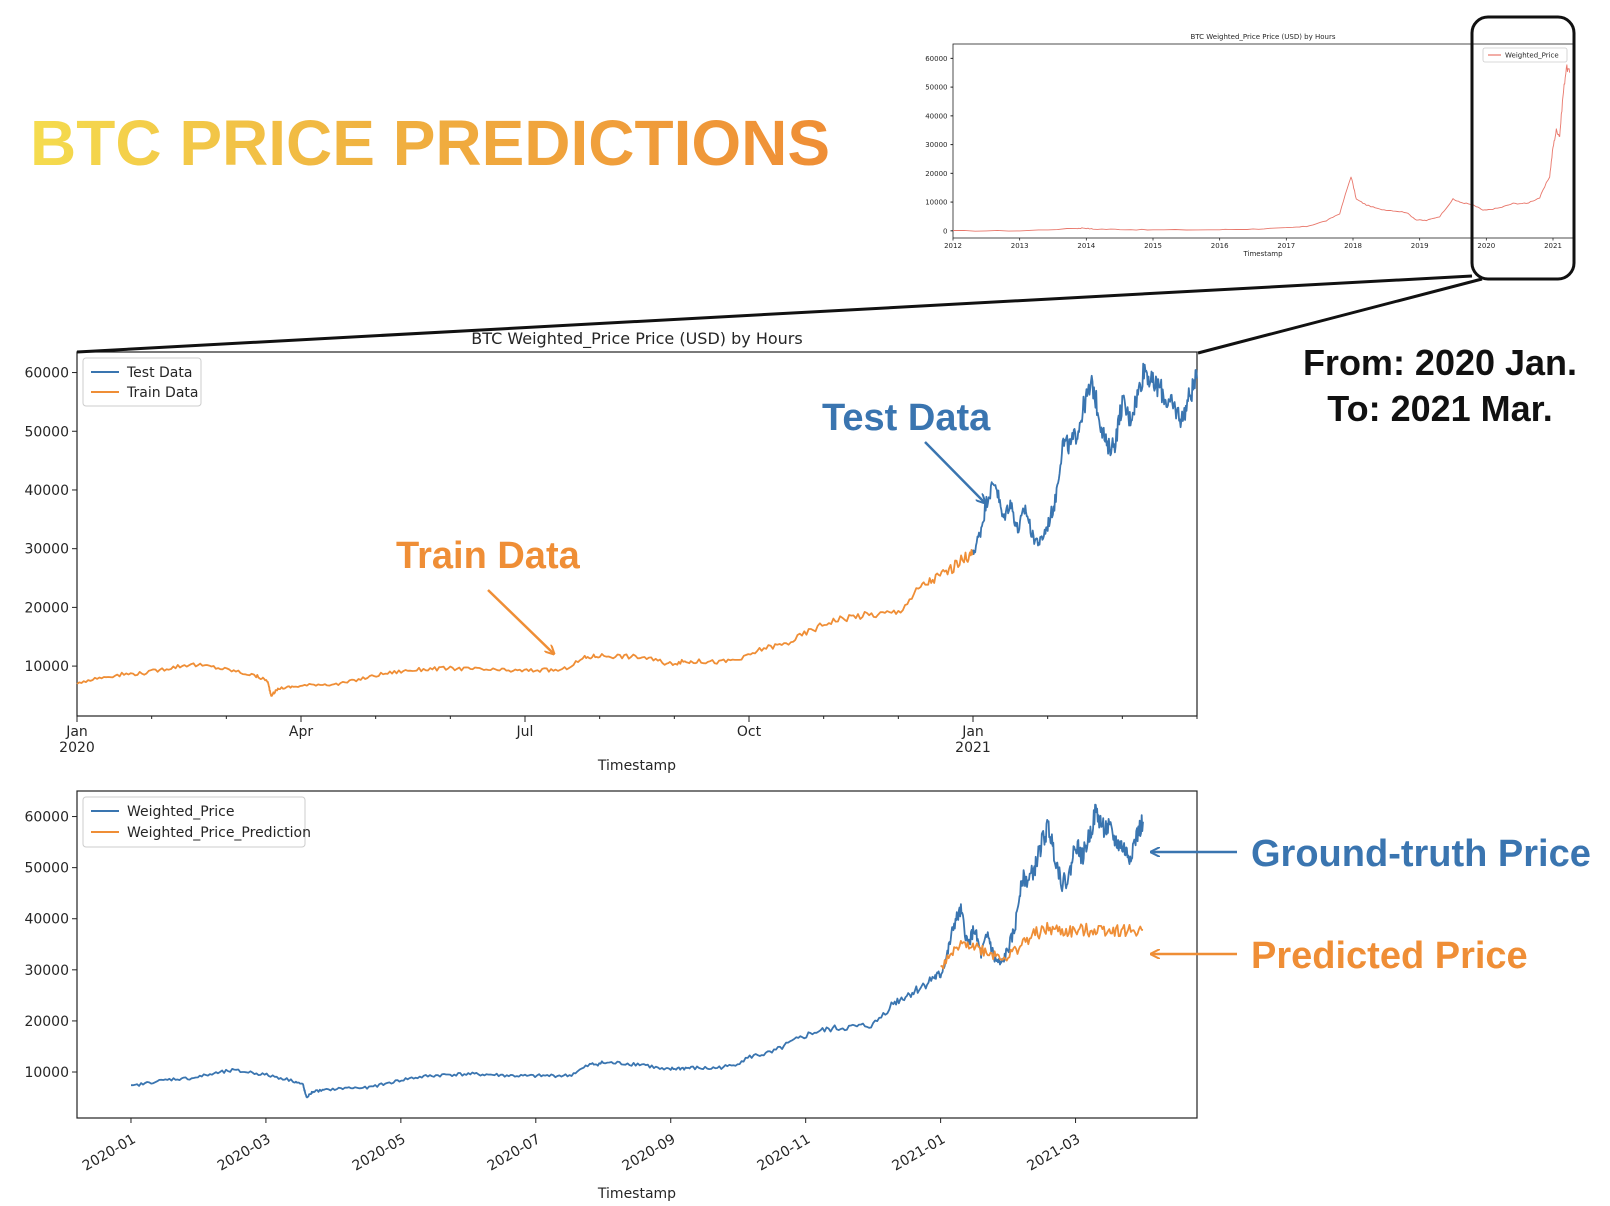 This screenshot has height=1206, width=1610. I want to click on x-tick-label: Oct, so click(749, 732).